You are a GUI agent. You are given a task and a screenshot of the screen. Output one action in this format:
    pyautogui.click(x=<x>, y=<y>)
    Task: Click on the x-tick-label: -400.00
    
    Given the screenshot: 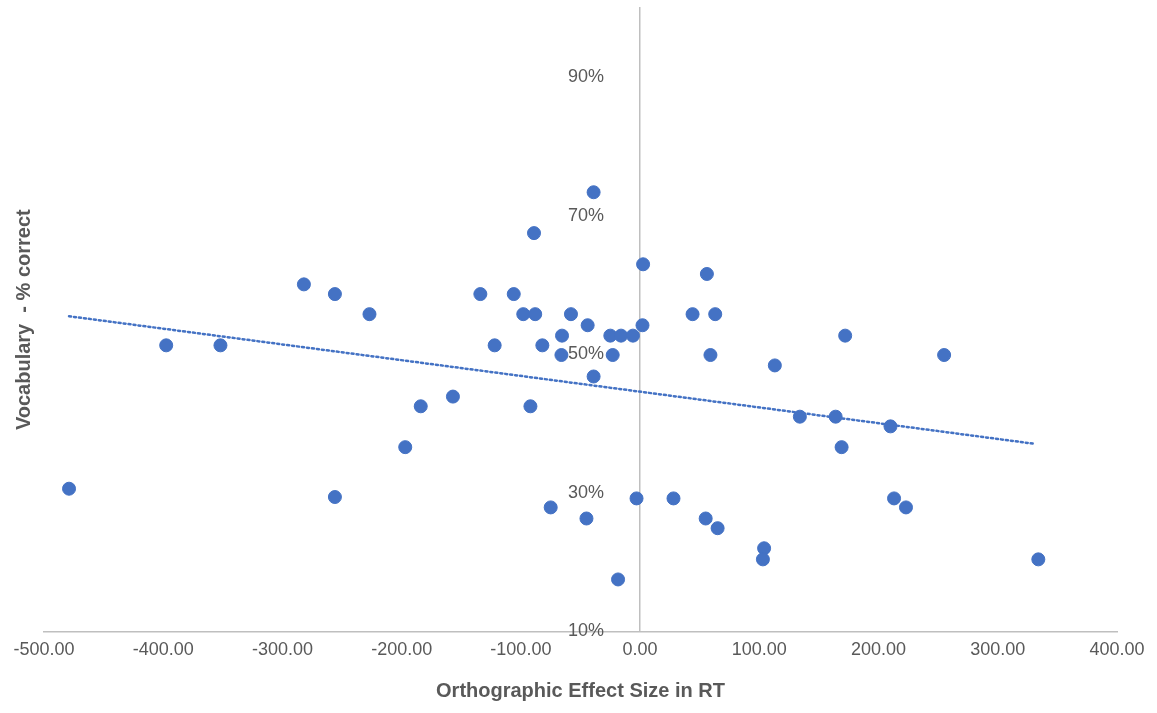 What is the action you would take?
    pyautogui.click(x=163, y=649)
    